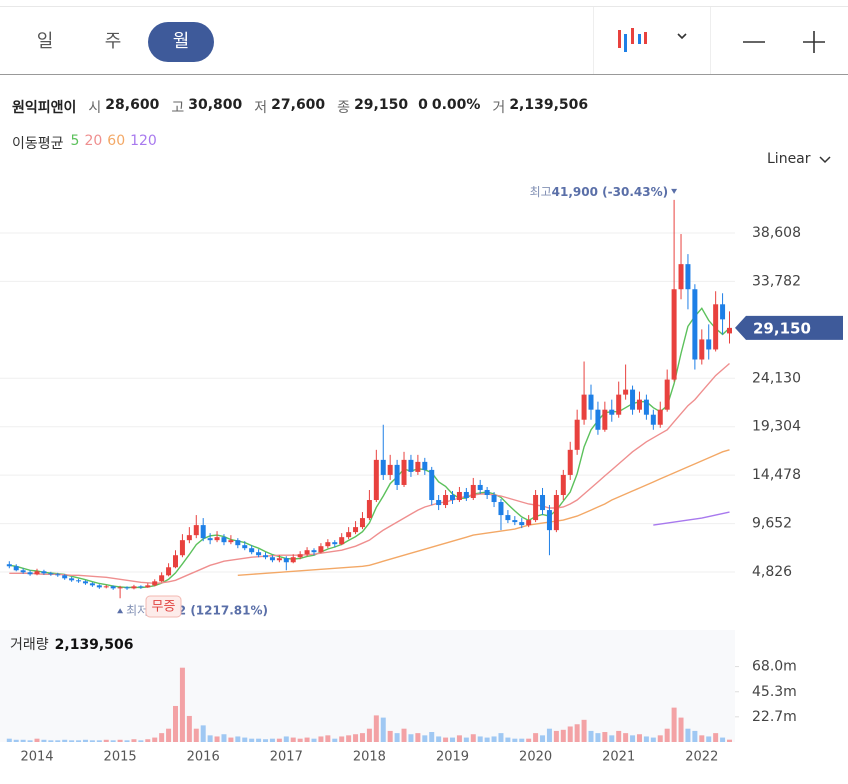 The height and width of the screenshot is (784, 848). What do you see at coordinates (164, 607) in the screenshot?
I see `event-badge-label: 무증` at bounding box center [164, 607].